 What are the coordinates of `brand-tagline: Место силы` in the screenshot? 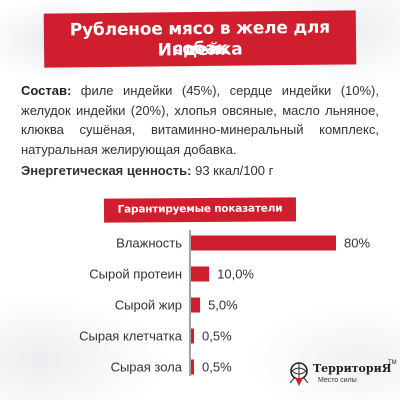 It's located at (337, 380).